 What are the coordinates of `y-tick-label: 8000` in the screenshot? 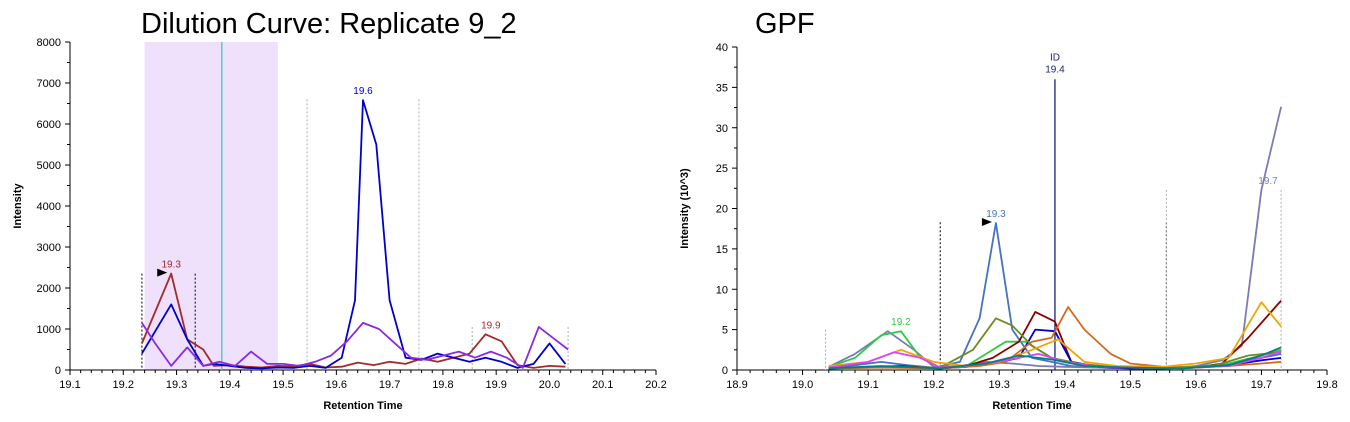 It's located at (49, 43).